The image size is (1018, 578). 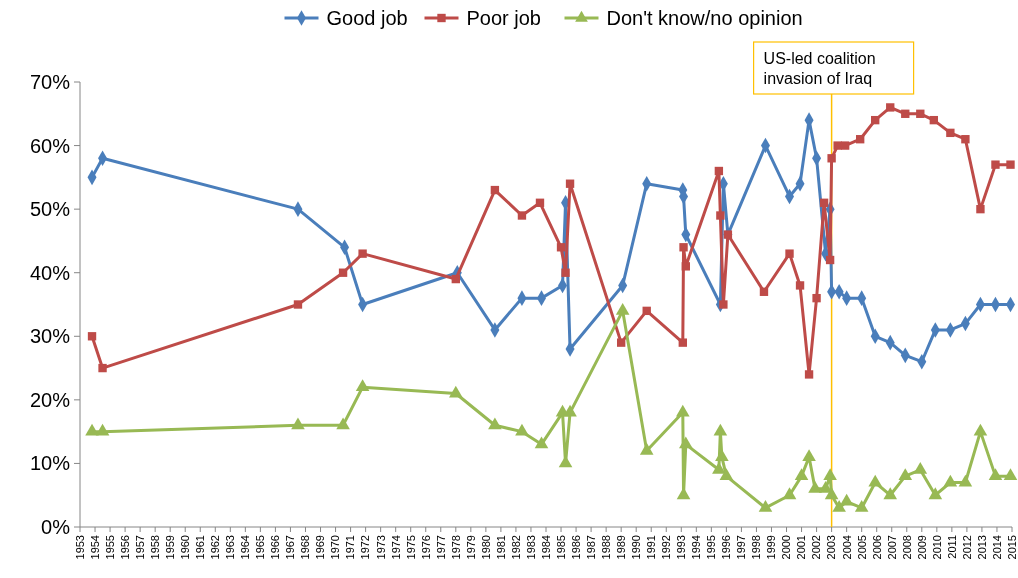 I want to click on x-tick-label: 2002, so click(x=816, y=547).